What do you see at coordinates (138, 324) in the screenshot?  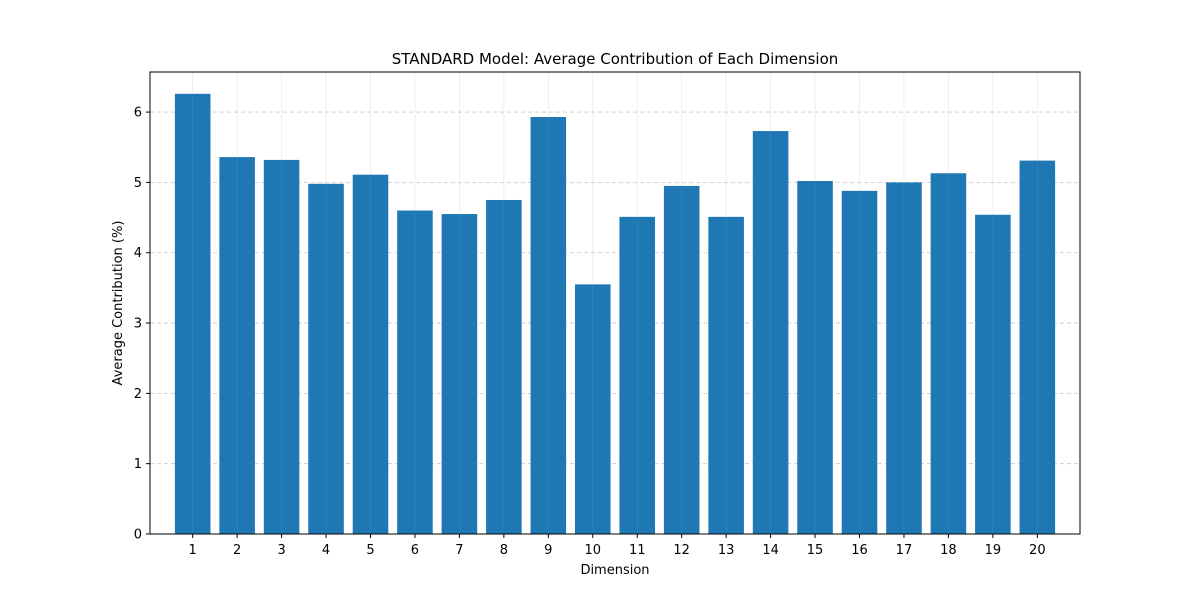 I see `y-tick-label: 3` at bounding box center [138, 324].